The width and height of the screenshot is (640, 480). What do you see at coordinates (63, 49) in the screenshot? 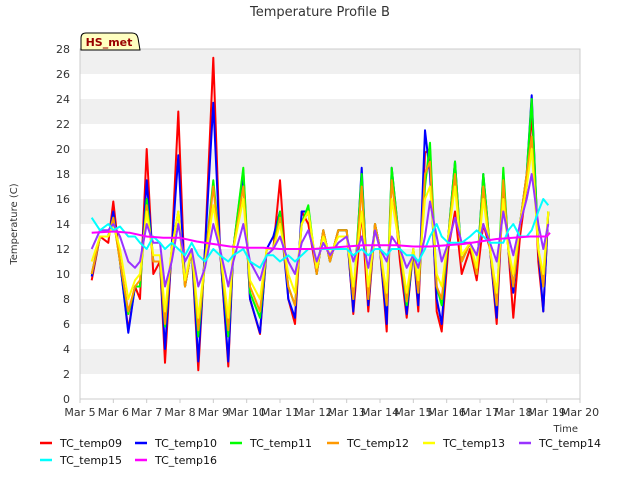
I see `y-tick-label: 28` at bounding box center [63, 49].